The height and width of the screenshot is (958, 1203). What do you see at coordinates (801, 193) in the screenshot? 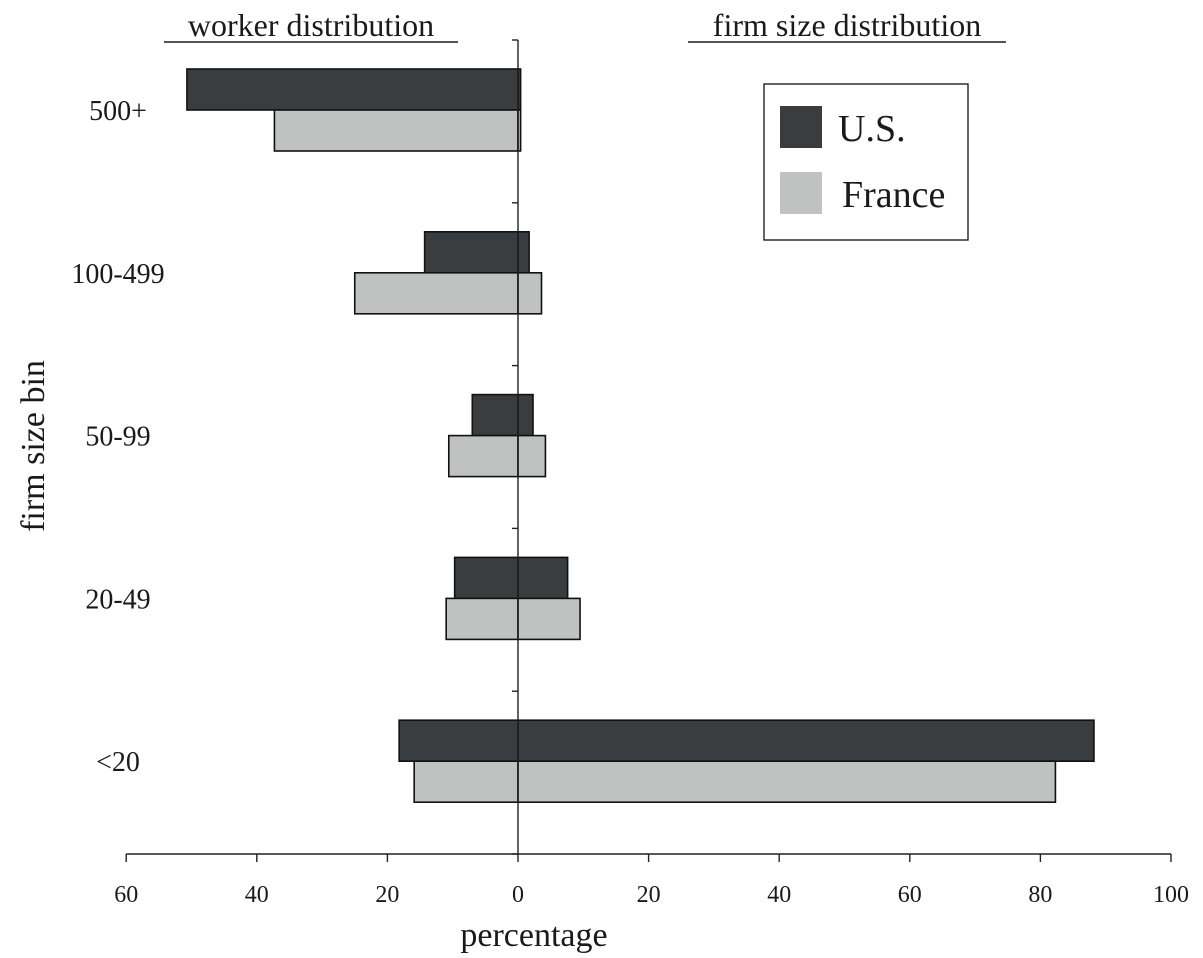
I see `legend-swatch-france` at bounding box center [801, 193].